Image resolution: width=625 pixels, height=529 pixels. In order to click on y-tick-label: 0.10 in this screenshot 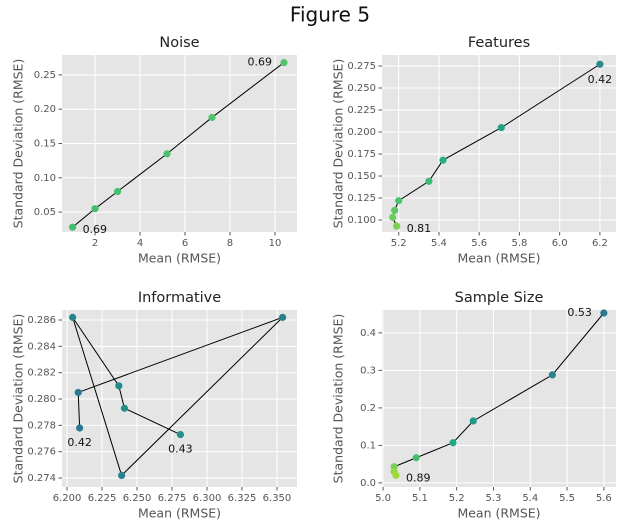, I will do `click(45, 178)`.